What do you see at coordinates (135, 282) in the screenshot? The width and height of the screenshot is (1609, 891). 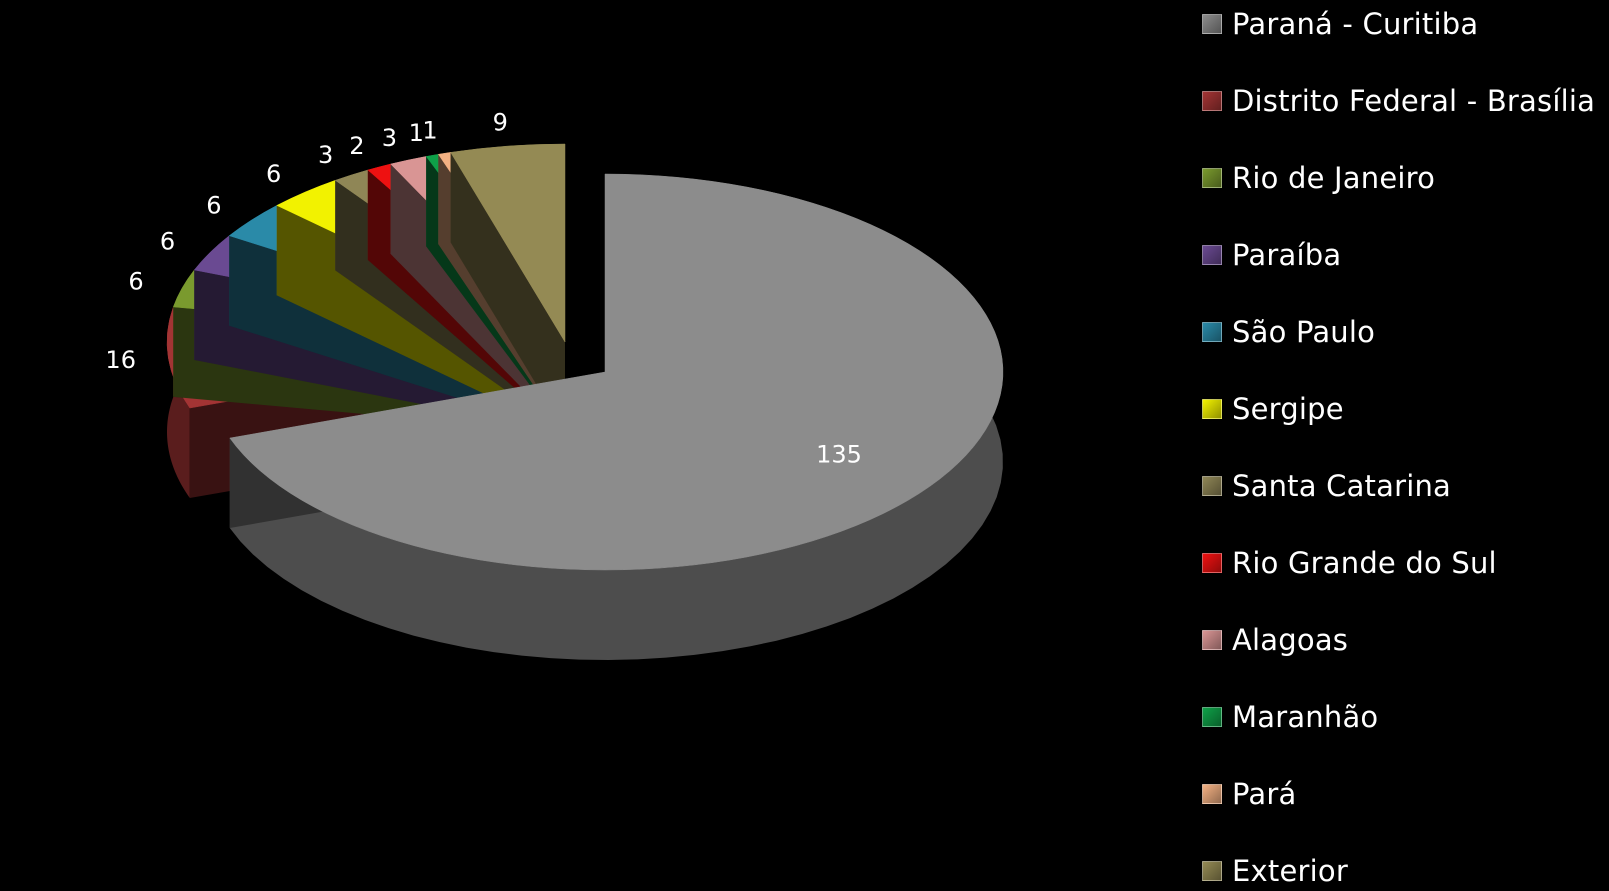 I see `data-label-rio-de-janeiro: 6` at bounding box center [135, 282].